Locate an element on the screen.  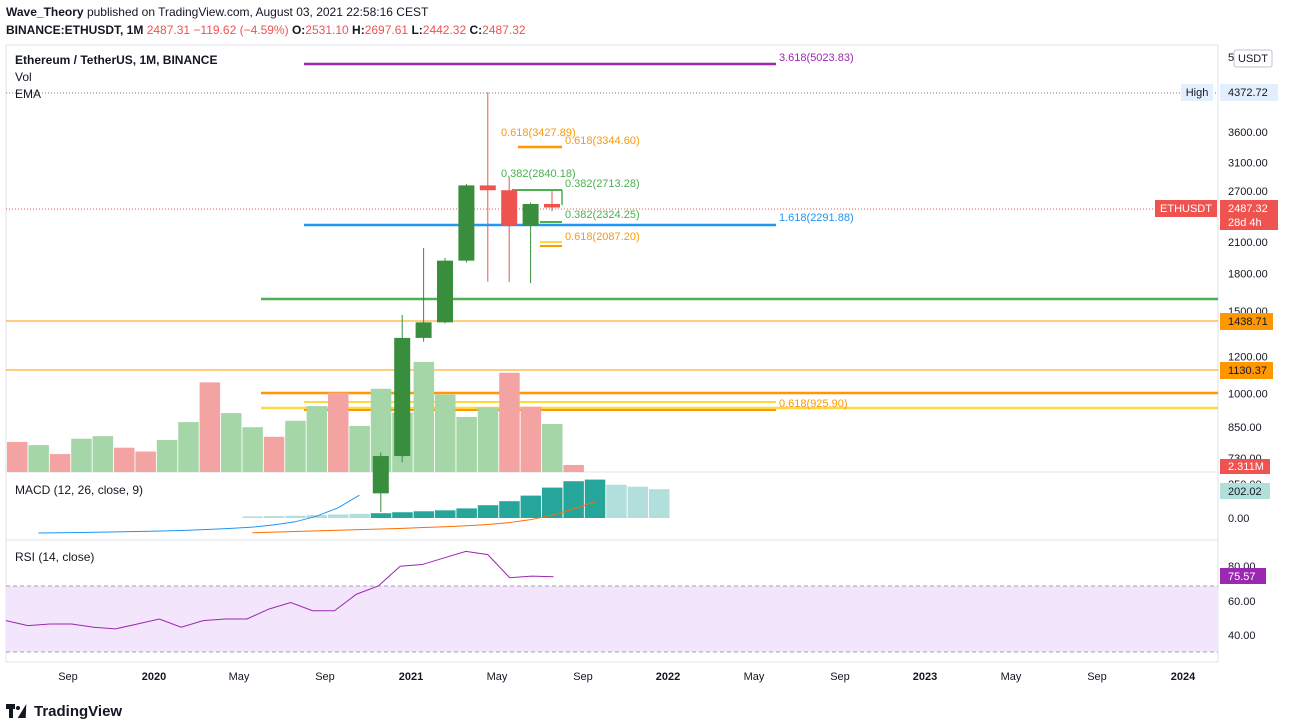
high-tag-bg is located at coordinates (1197, 92).